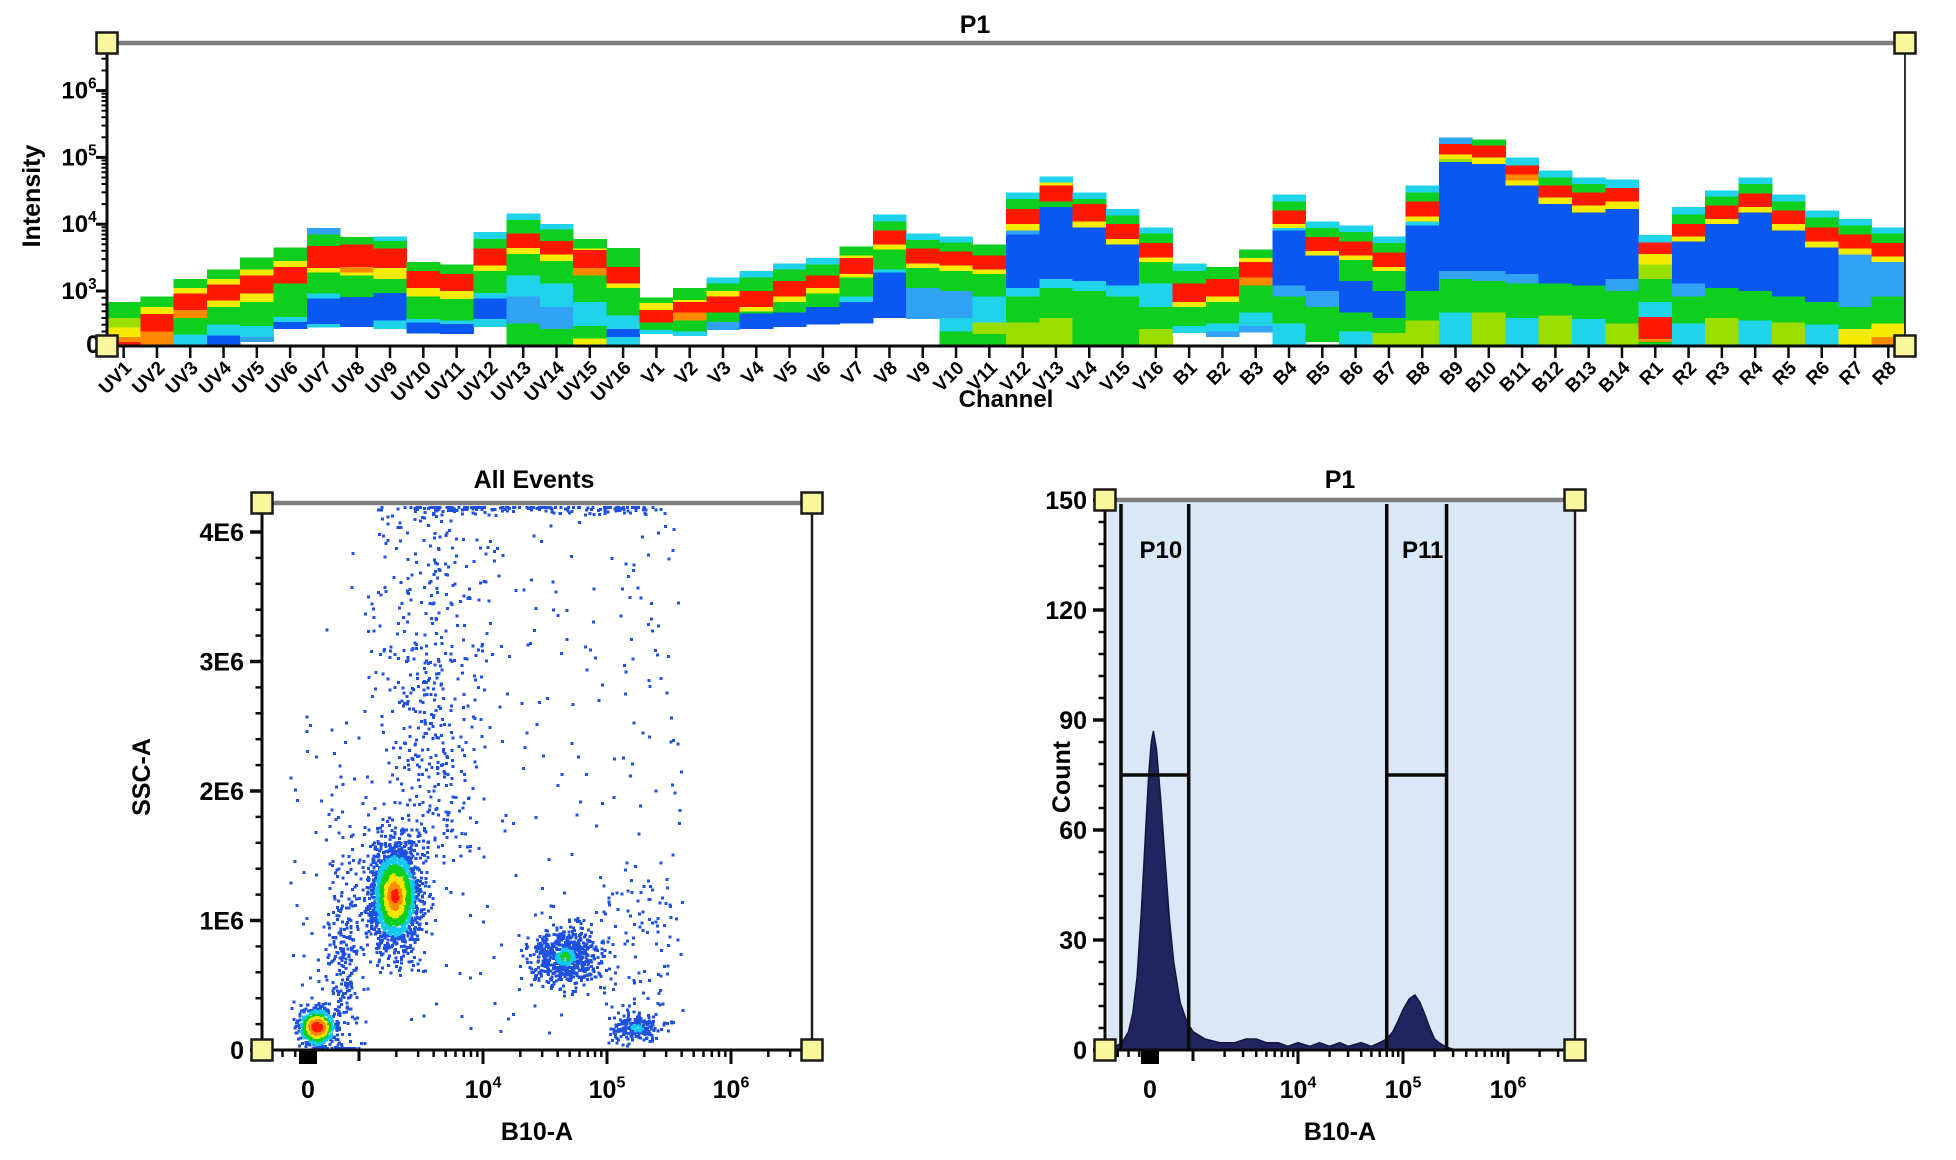 This screenshot has width=1956, height=1160. Describe the element at coordinates (852, 373) in the screenshot. I see `svg-text: V7` at that location.